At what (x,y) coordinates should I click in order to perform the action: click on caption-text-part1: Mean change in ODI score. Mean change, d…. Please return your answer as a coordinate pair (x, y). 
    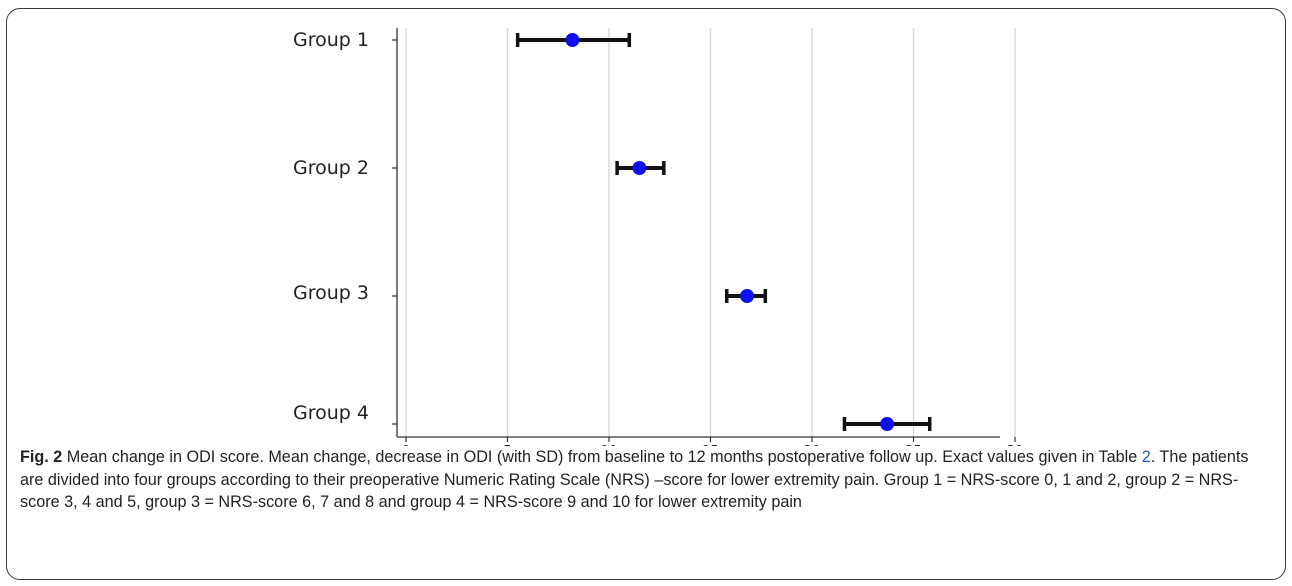
    Looking at the image, I should click on (602, 457).